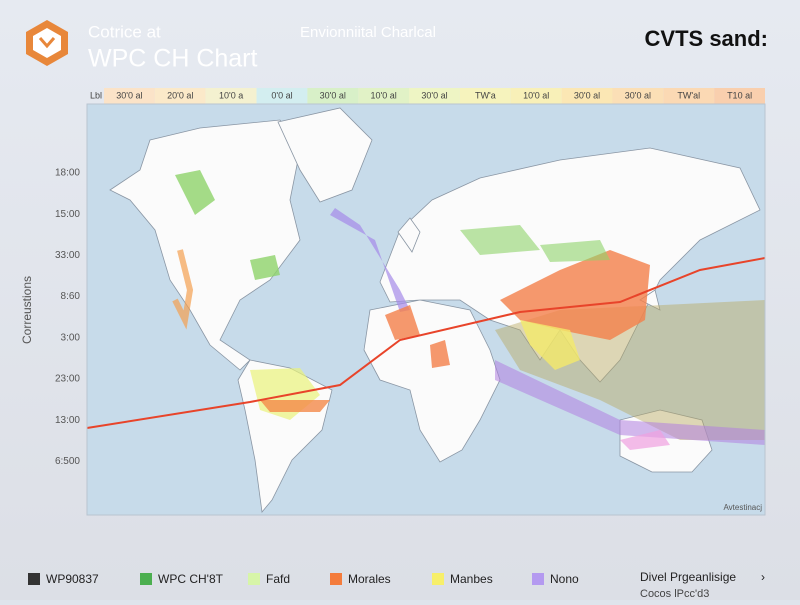 This screenshot has width=800, height=605. I want to click on y-axis-title: Correustions, so click(27, 310).